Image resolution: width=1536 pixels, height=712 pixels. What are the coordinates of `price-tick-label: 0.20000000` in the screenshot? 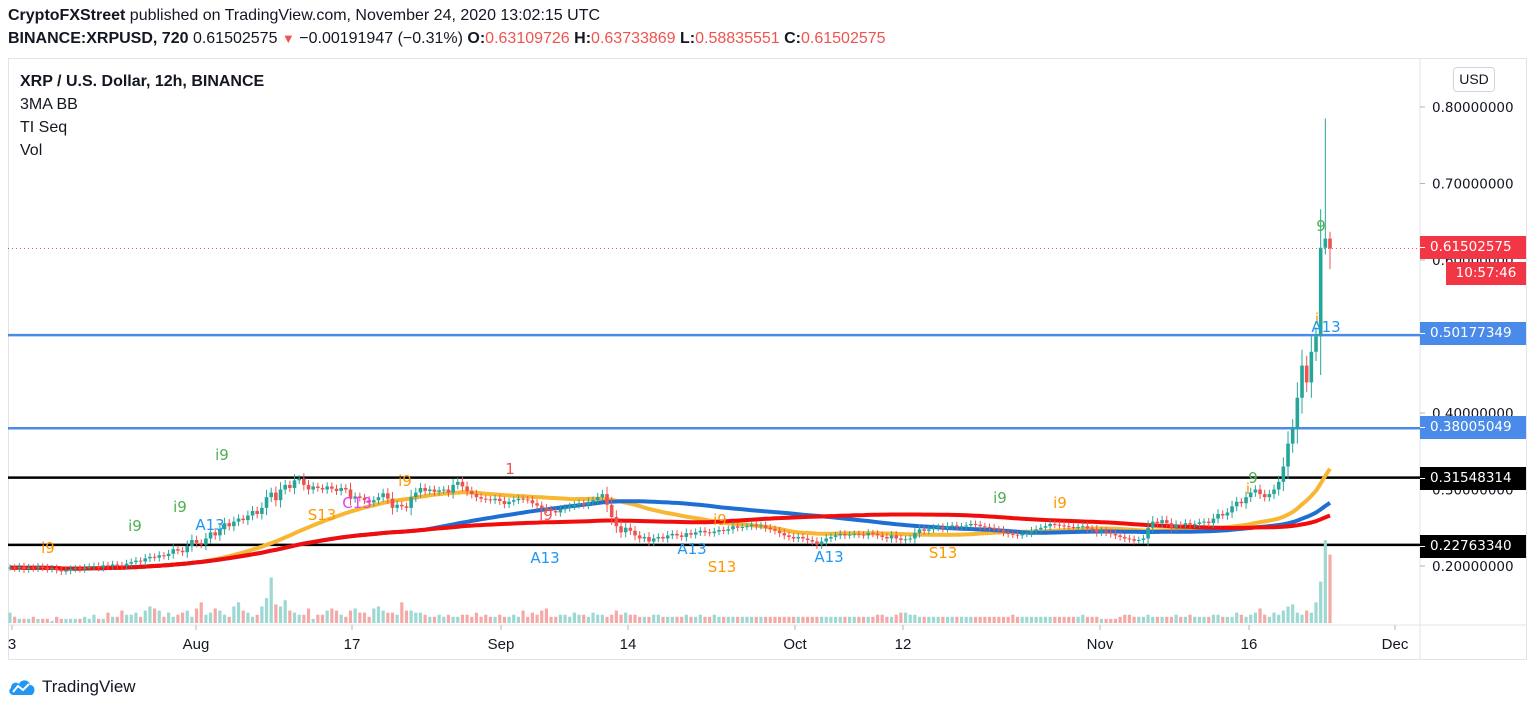 It's located at (1473, 567).